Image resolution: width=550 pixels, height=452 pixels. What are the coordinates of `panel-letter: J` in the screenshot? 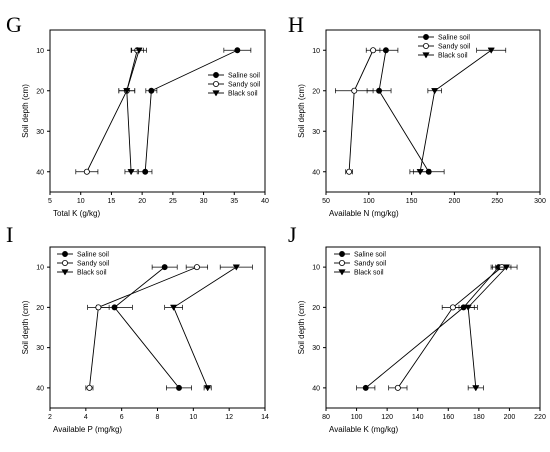 It's located at (292, 234).